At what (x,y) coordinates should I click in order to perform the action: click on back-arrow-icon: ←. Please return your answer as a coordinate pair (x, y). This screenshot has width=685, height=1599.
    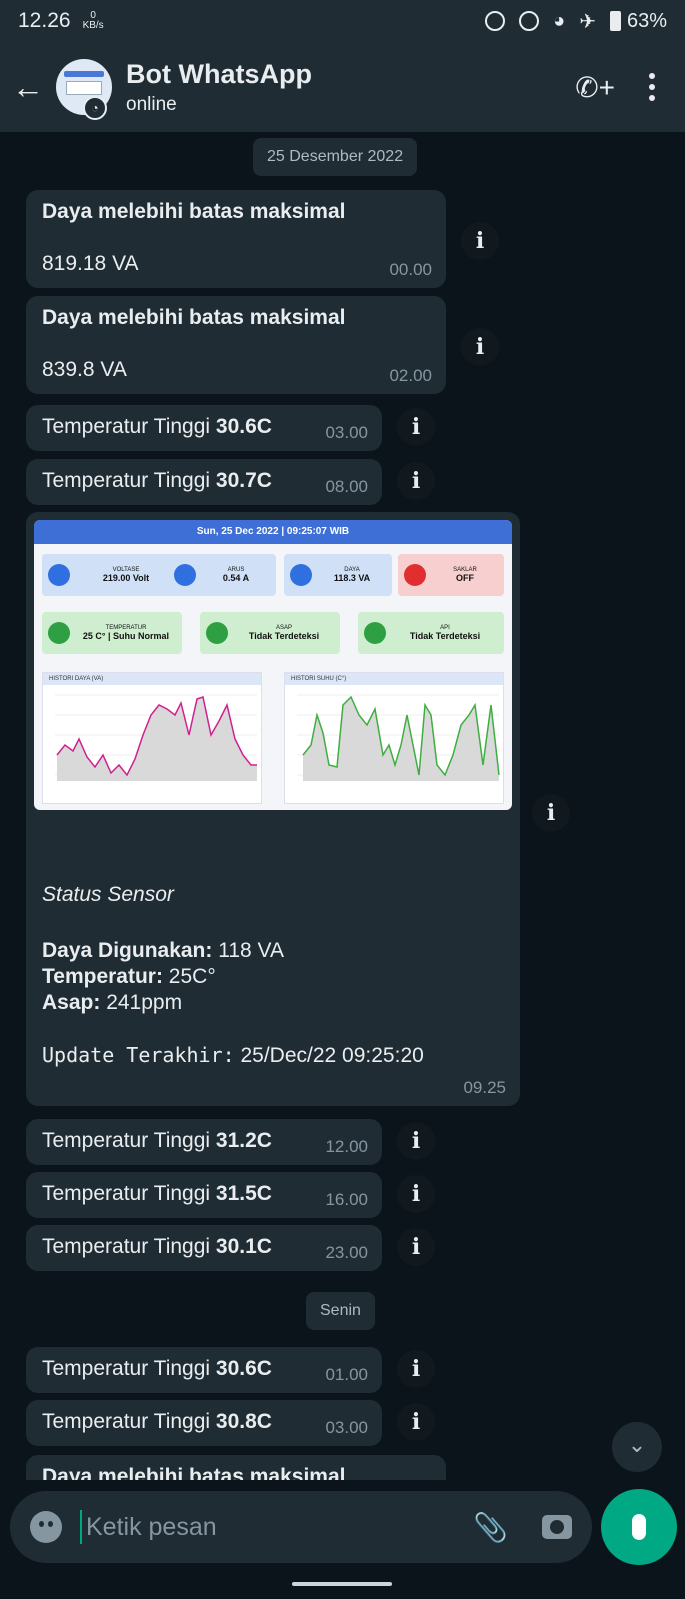
    Looking at the image, I should click on (28, 86).